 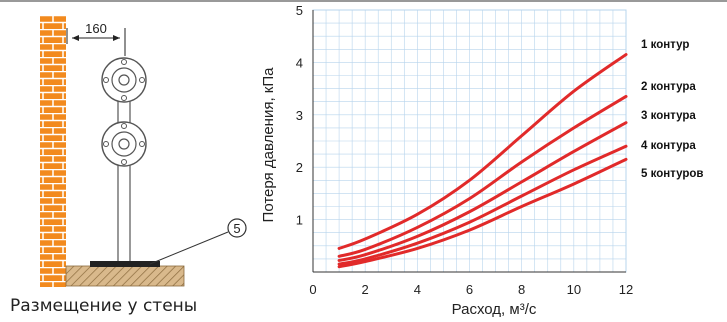 I want to click on callout-circle, so click(x=237, y=228).